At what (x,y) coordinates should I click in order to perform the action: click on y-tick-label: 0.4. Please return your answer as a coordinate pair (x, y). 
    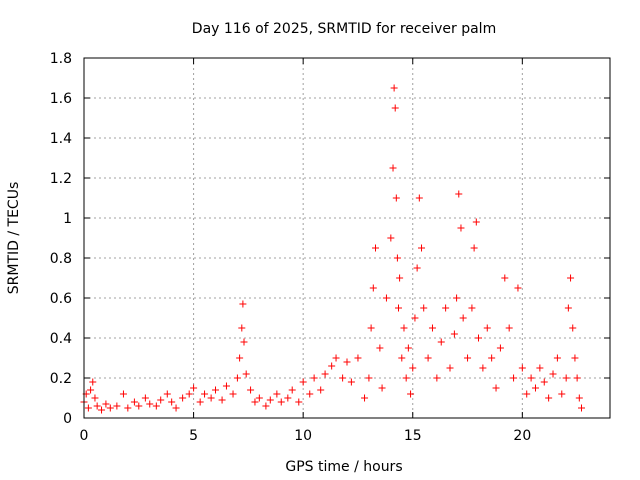
    Looking at the image, I should click on (61, 339).